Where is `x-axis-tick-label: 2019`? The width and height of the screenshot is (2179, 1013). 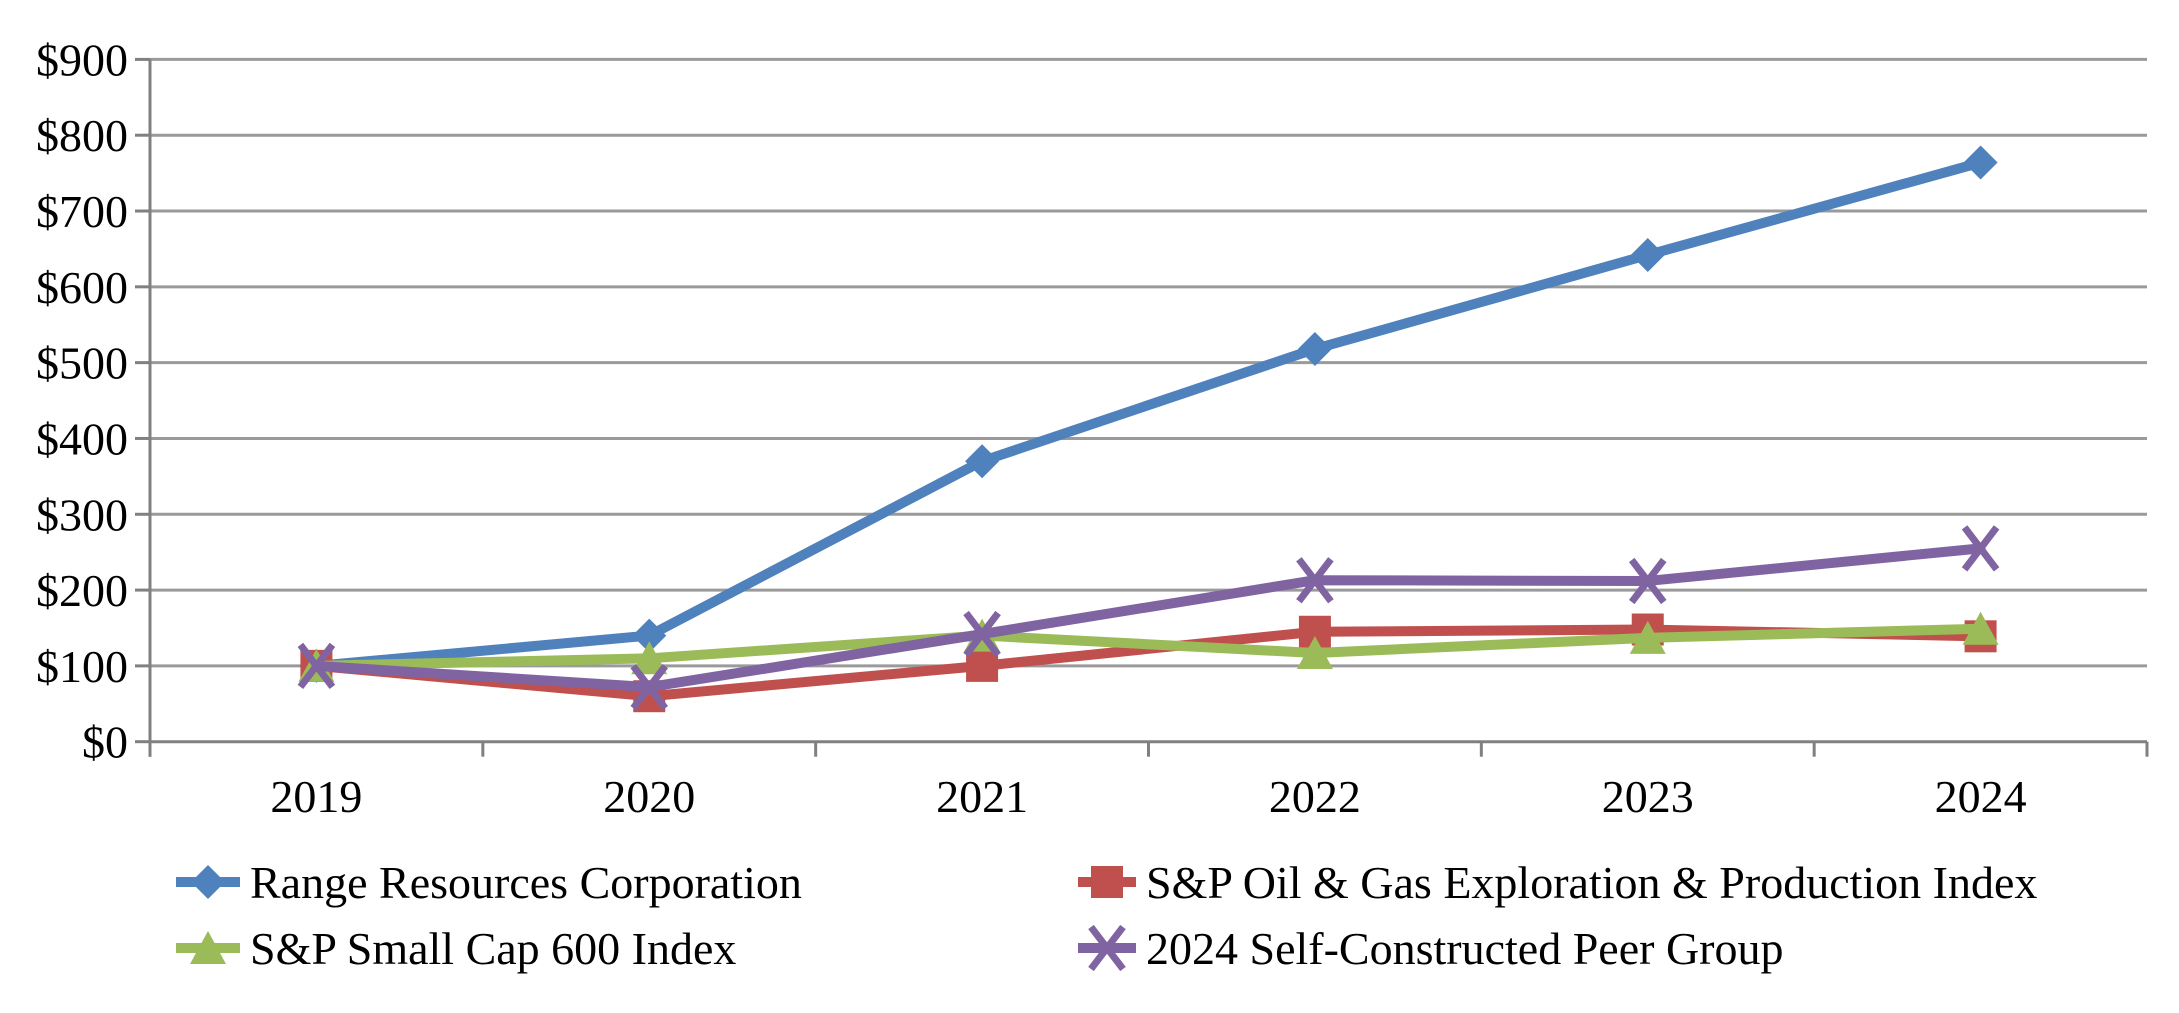 x-axis-tick-label: 2019 is located at coordinates (316, 796).